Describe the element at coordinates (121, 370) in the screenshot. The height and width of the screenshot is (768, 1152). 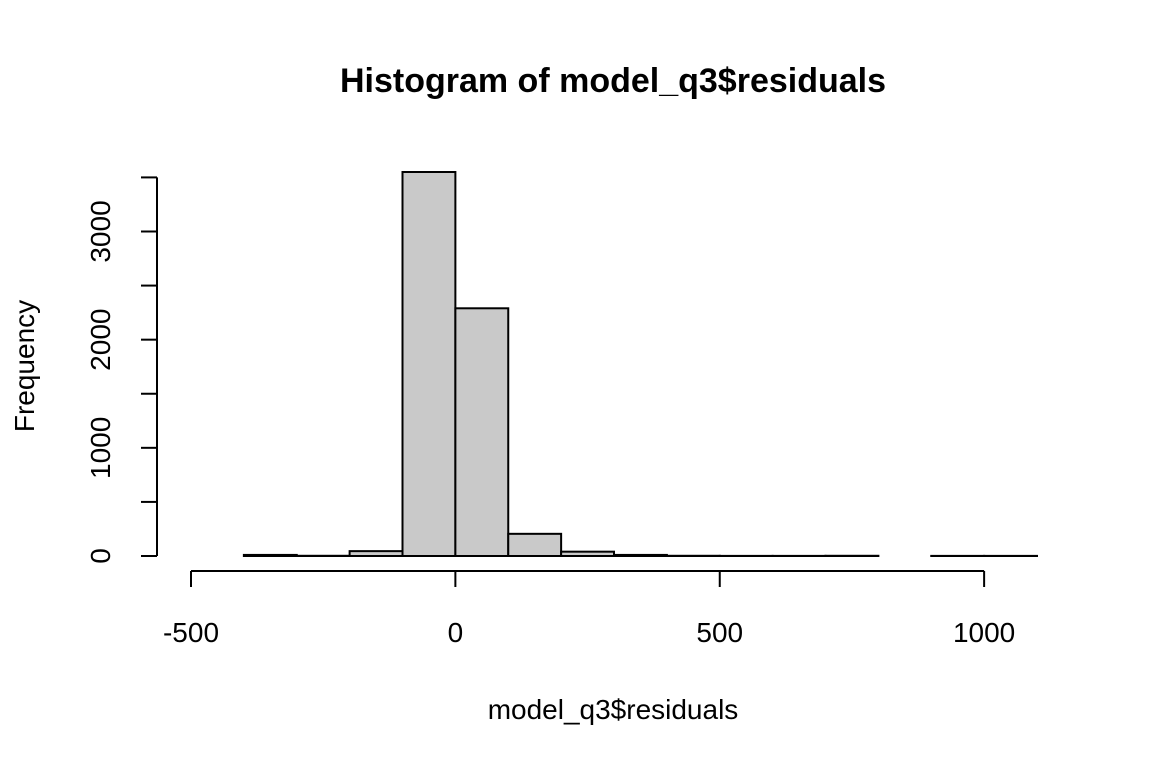
I see `y-axis: 0 1000 2000 3000` at that location.